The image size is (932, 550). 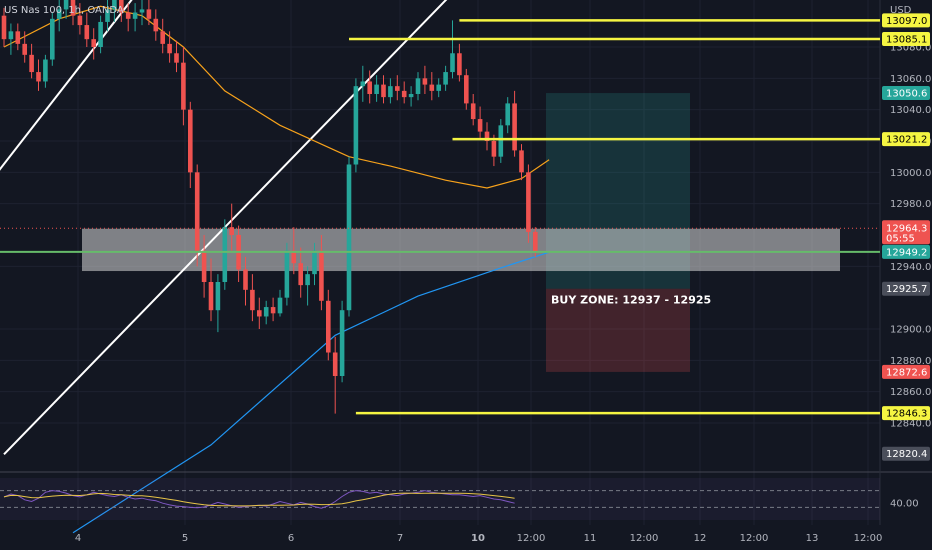 I want to click on price-tag-label: 13050.6, so click(x=906, y=94).